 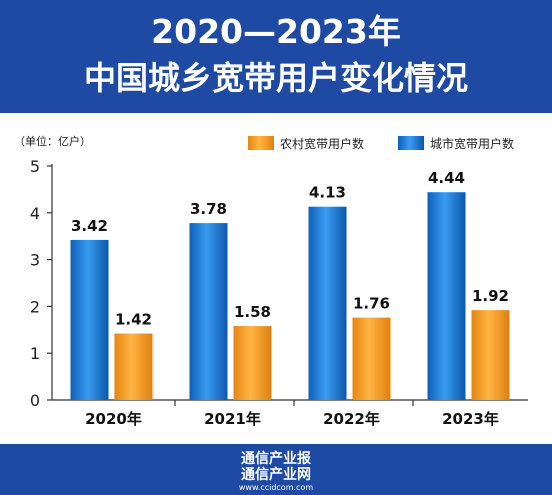 What do you see at coordinates (35, 260) in the screenshot?
I see `y-tick-label: 3` at bounding box center [35, 260].